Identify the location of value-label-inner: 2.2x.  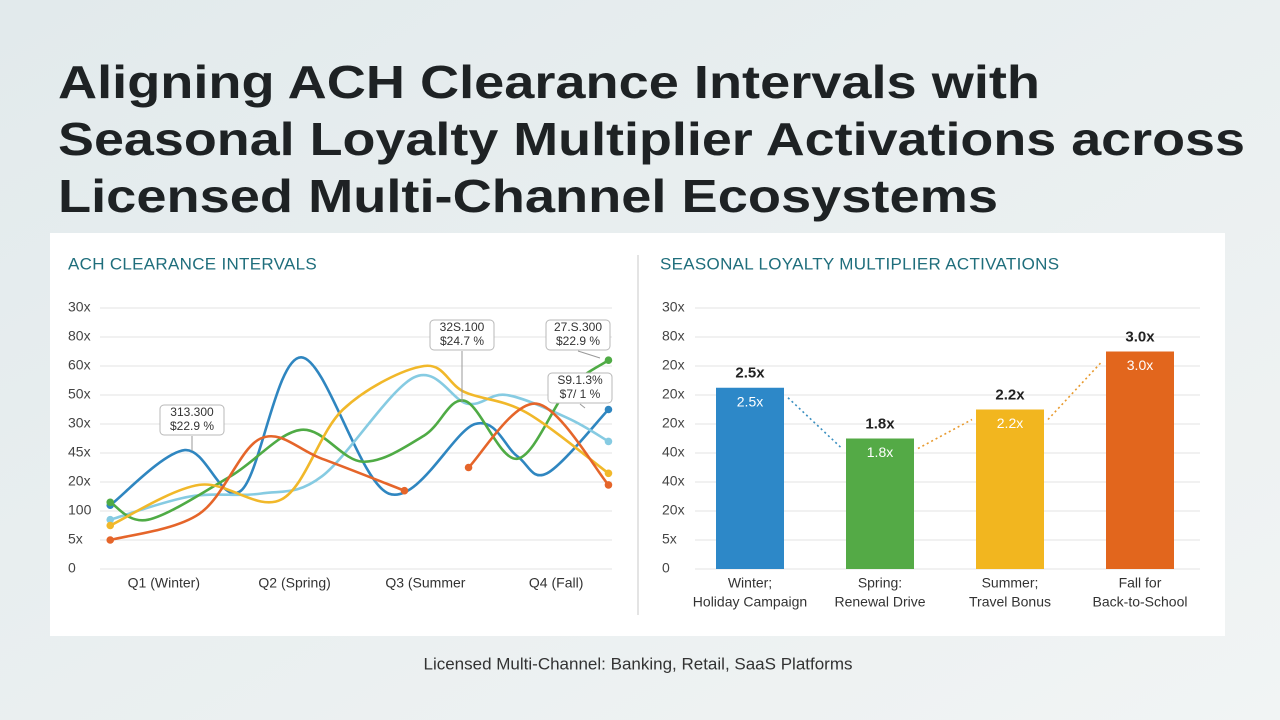
(1010, 423).